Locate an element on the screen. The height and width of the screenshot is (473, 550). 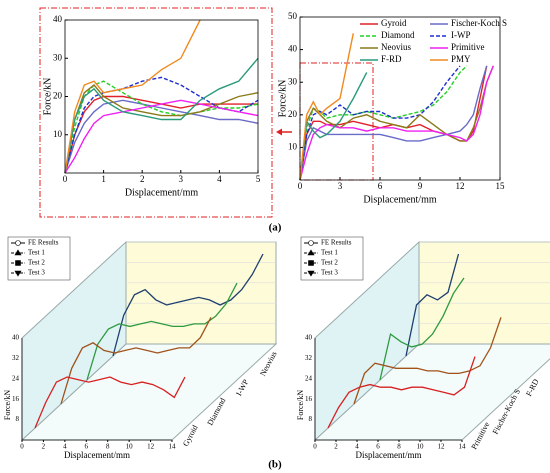
caption: (b) is located at coordinates (275, 465).